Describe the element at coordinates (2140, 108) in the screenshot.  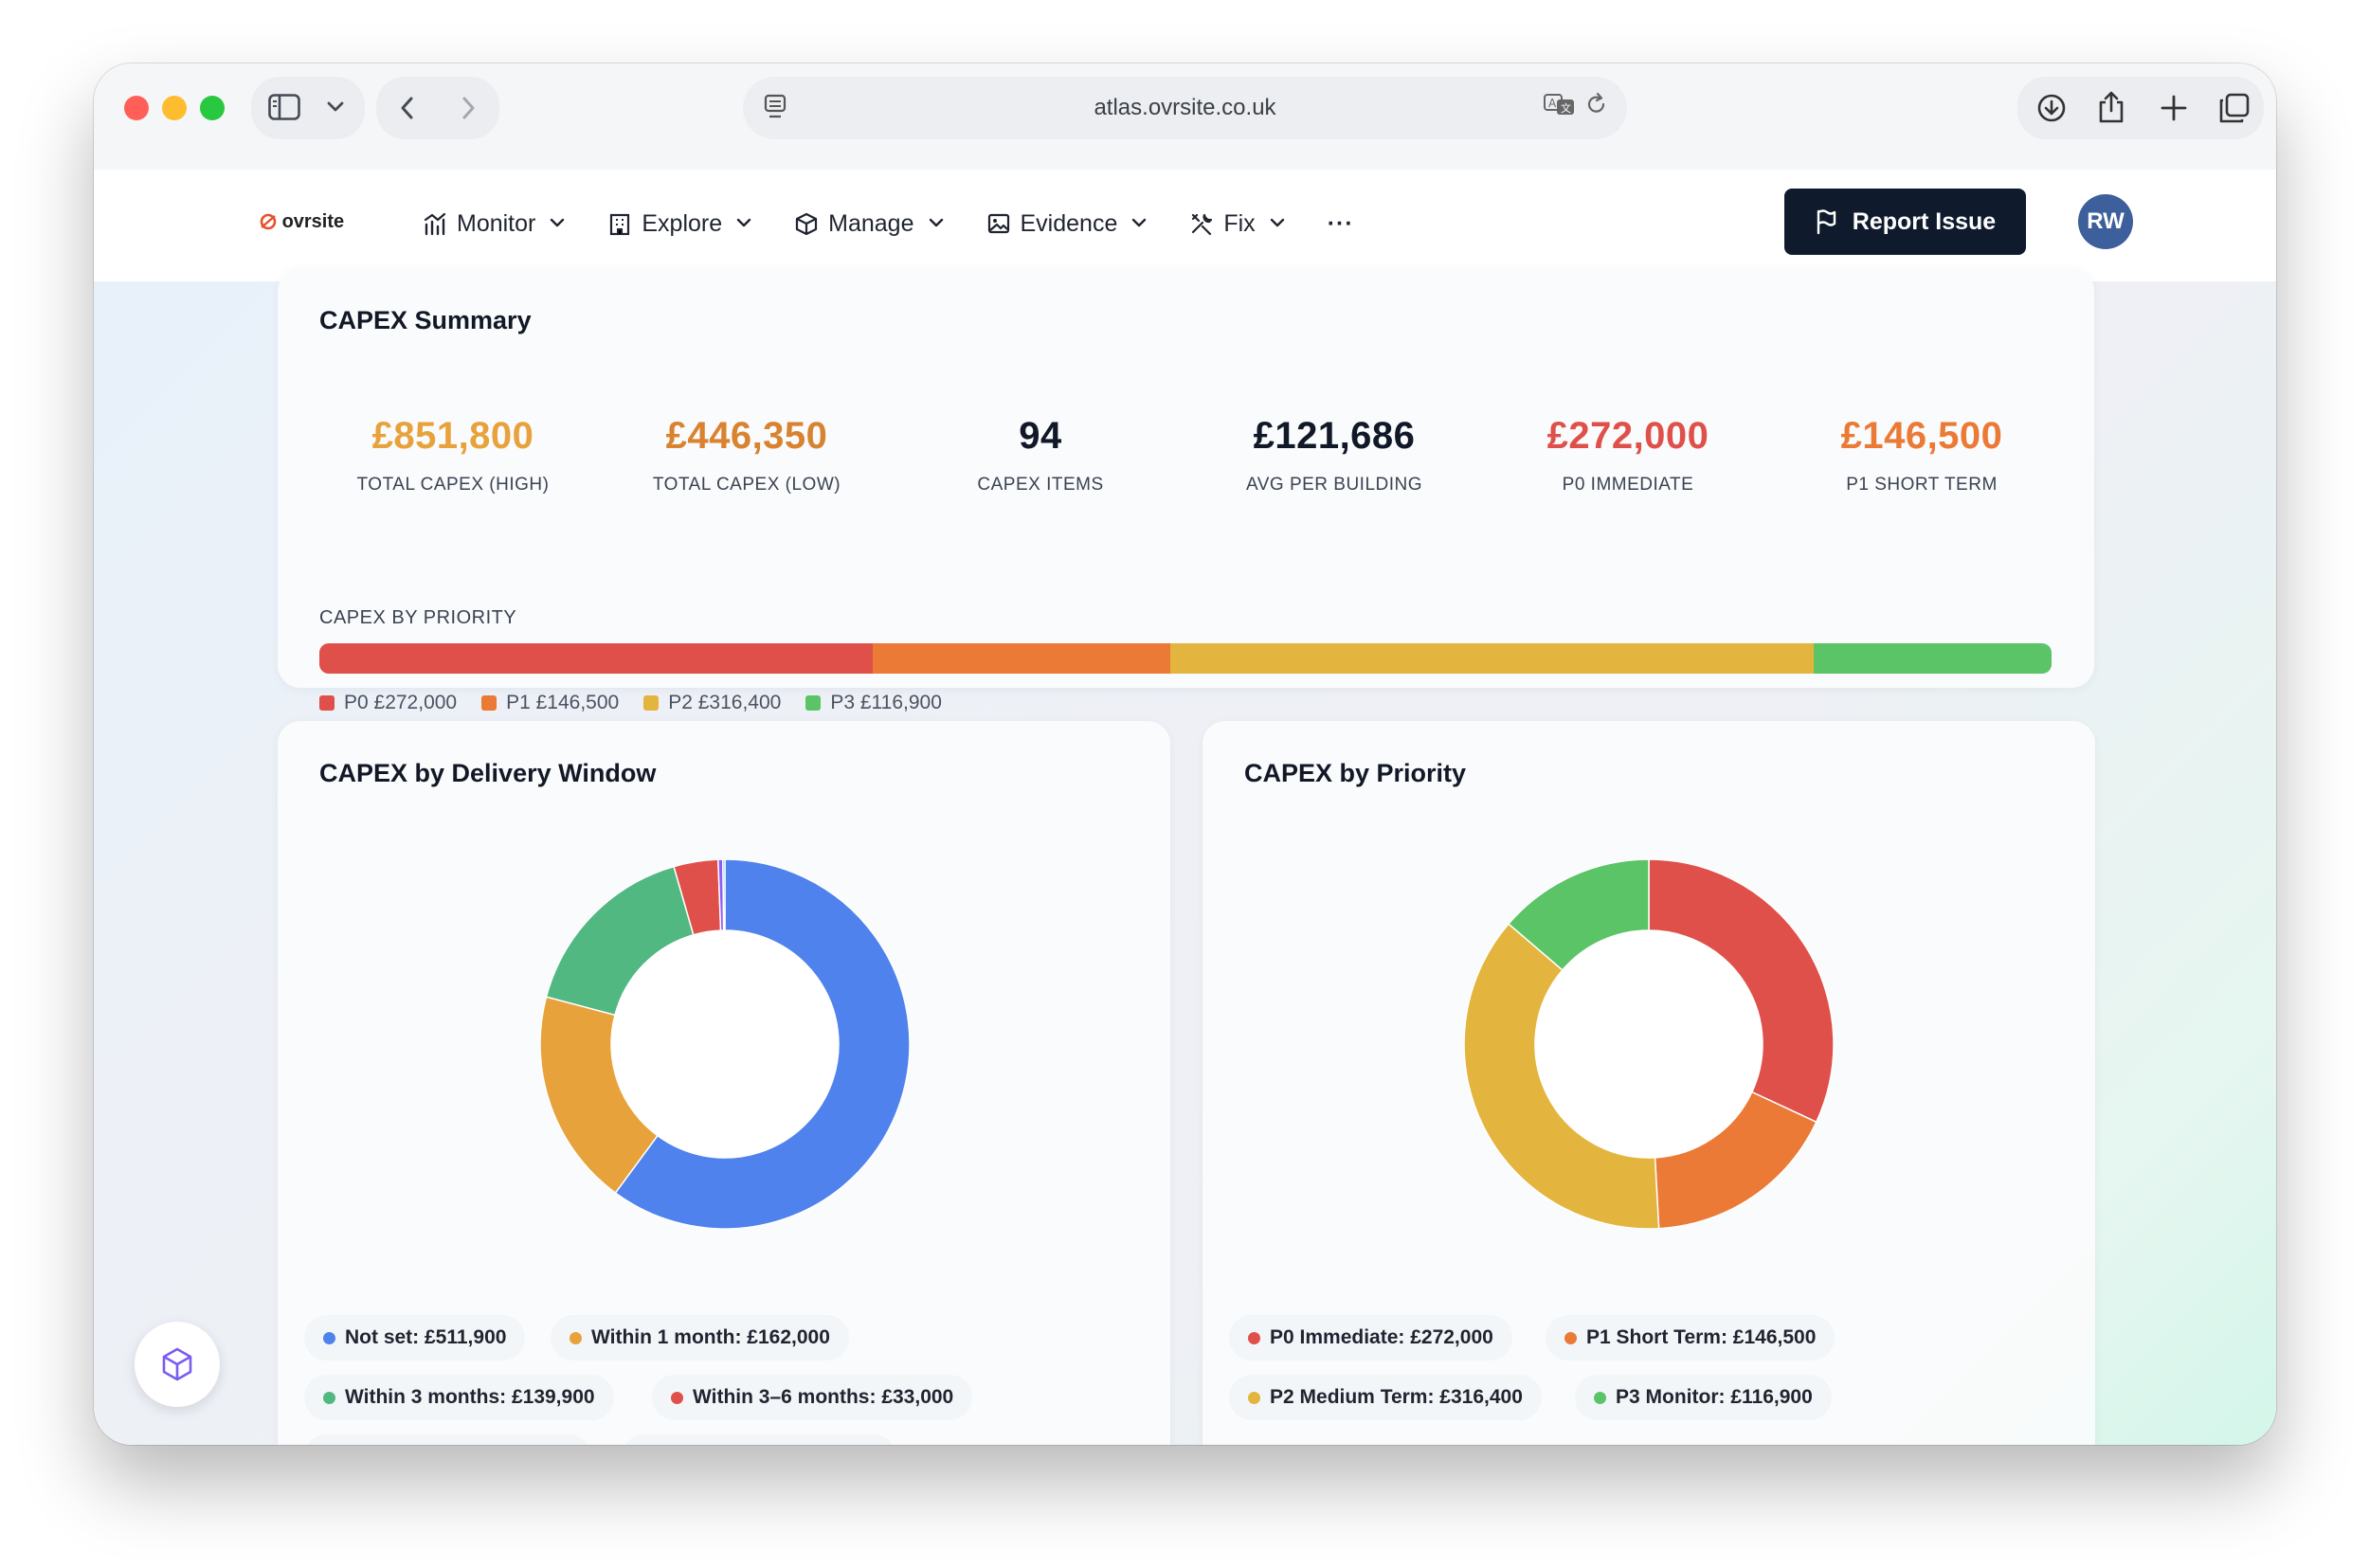
I see `toolbar-actions-group` at that location.